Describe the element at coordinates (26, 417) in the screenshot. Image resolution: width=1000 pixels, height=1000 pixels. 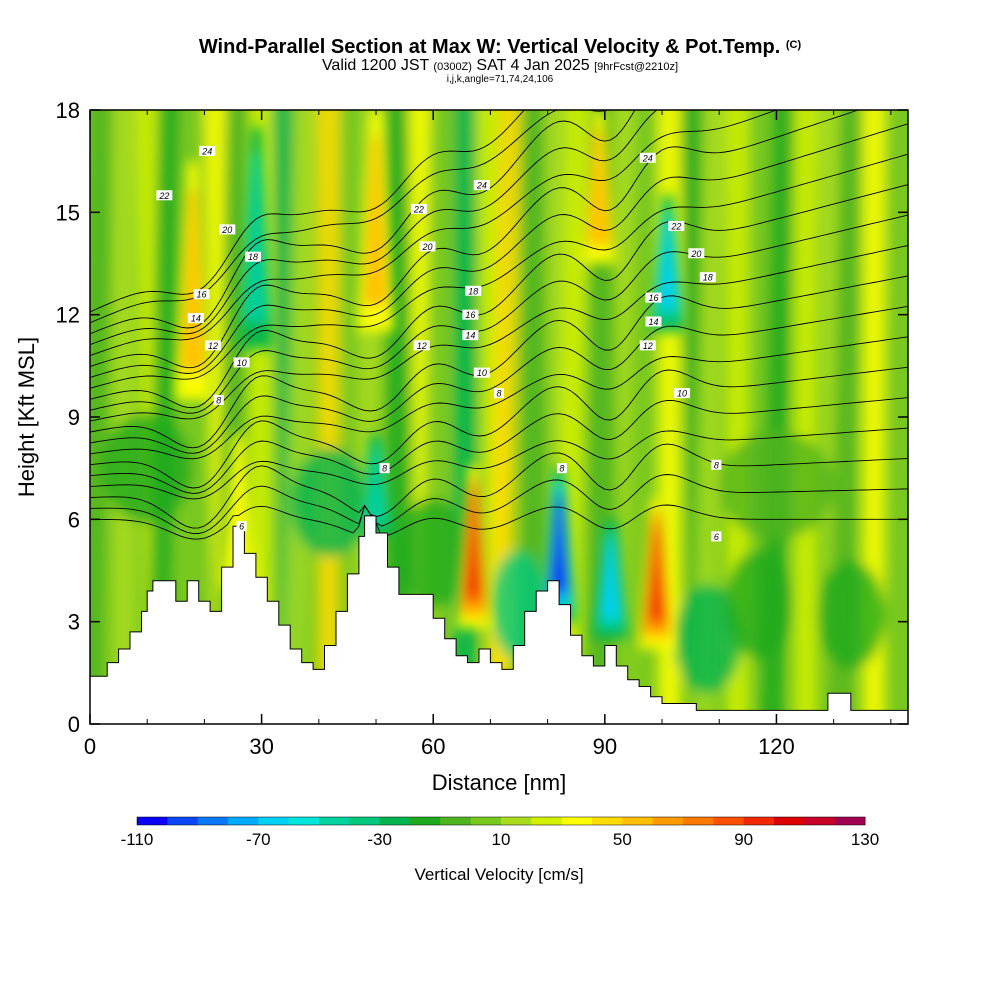
I see `y-axis-label: Height [Kft MSL]` at that location.